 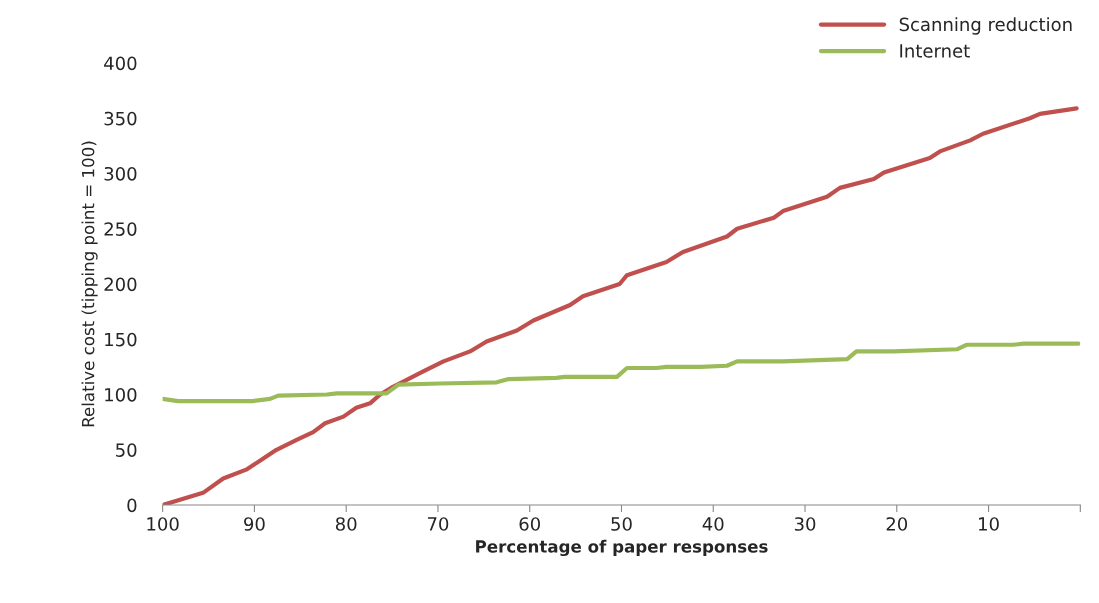 What do you see at coordinates (120, 284) in the screenshot?
I see `y-tick-label: 200` at bounding box center [120, 284].